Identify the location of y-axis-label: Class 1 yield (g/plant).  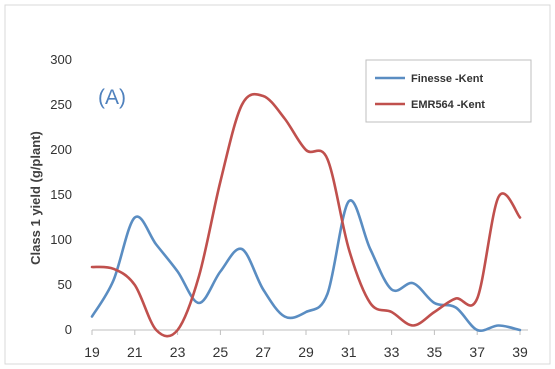
(35, 198).